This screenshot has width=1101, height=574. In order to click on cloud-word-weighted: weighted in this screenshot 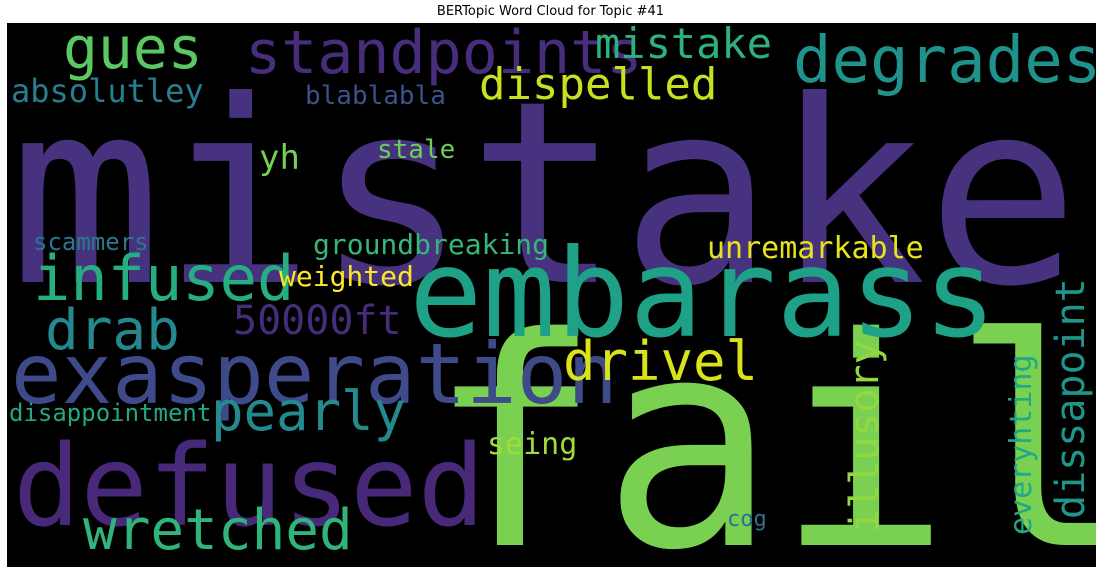, I will do `click(346, 276)`.